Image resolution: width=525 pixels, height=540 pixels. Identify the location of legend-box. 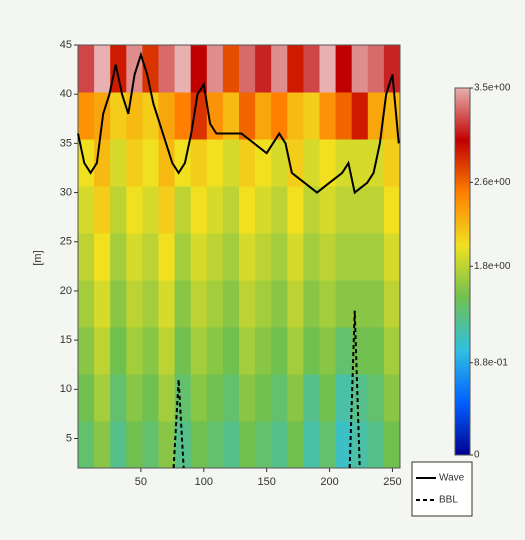
(442, 489).